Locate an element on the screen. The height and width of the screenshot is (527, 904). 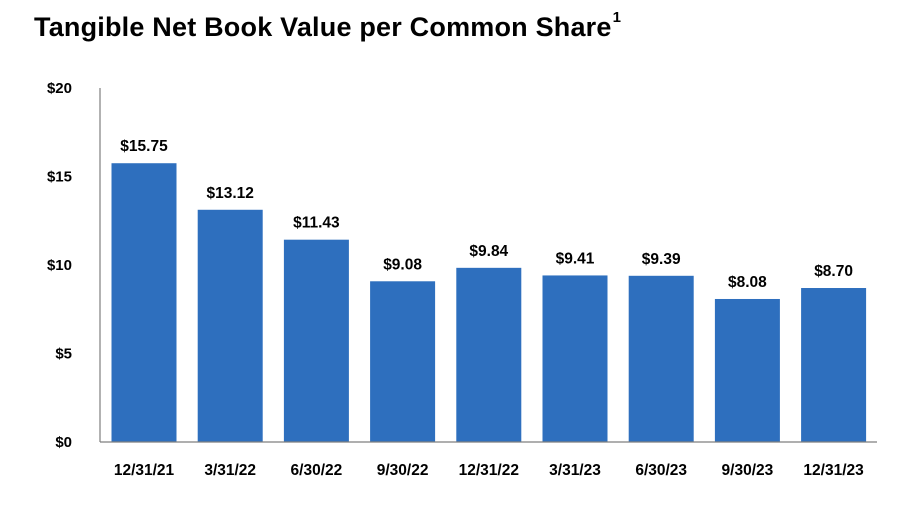
data-label: $9.39 is located at coordinates (661, 259).